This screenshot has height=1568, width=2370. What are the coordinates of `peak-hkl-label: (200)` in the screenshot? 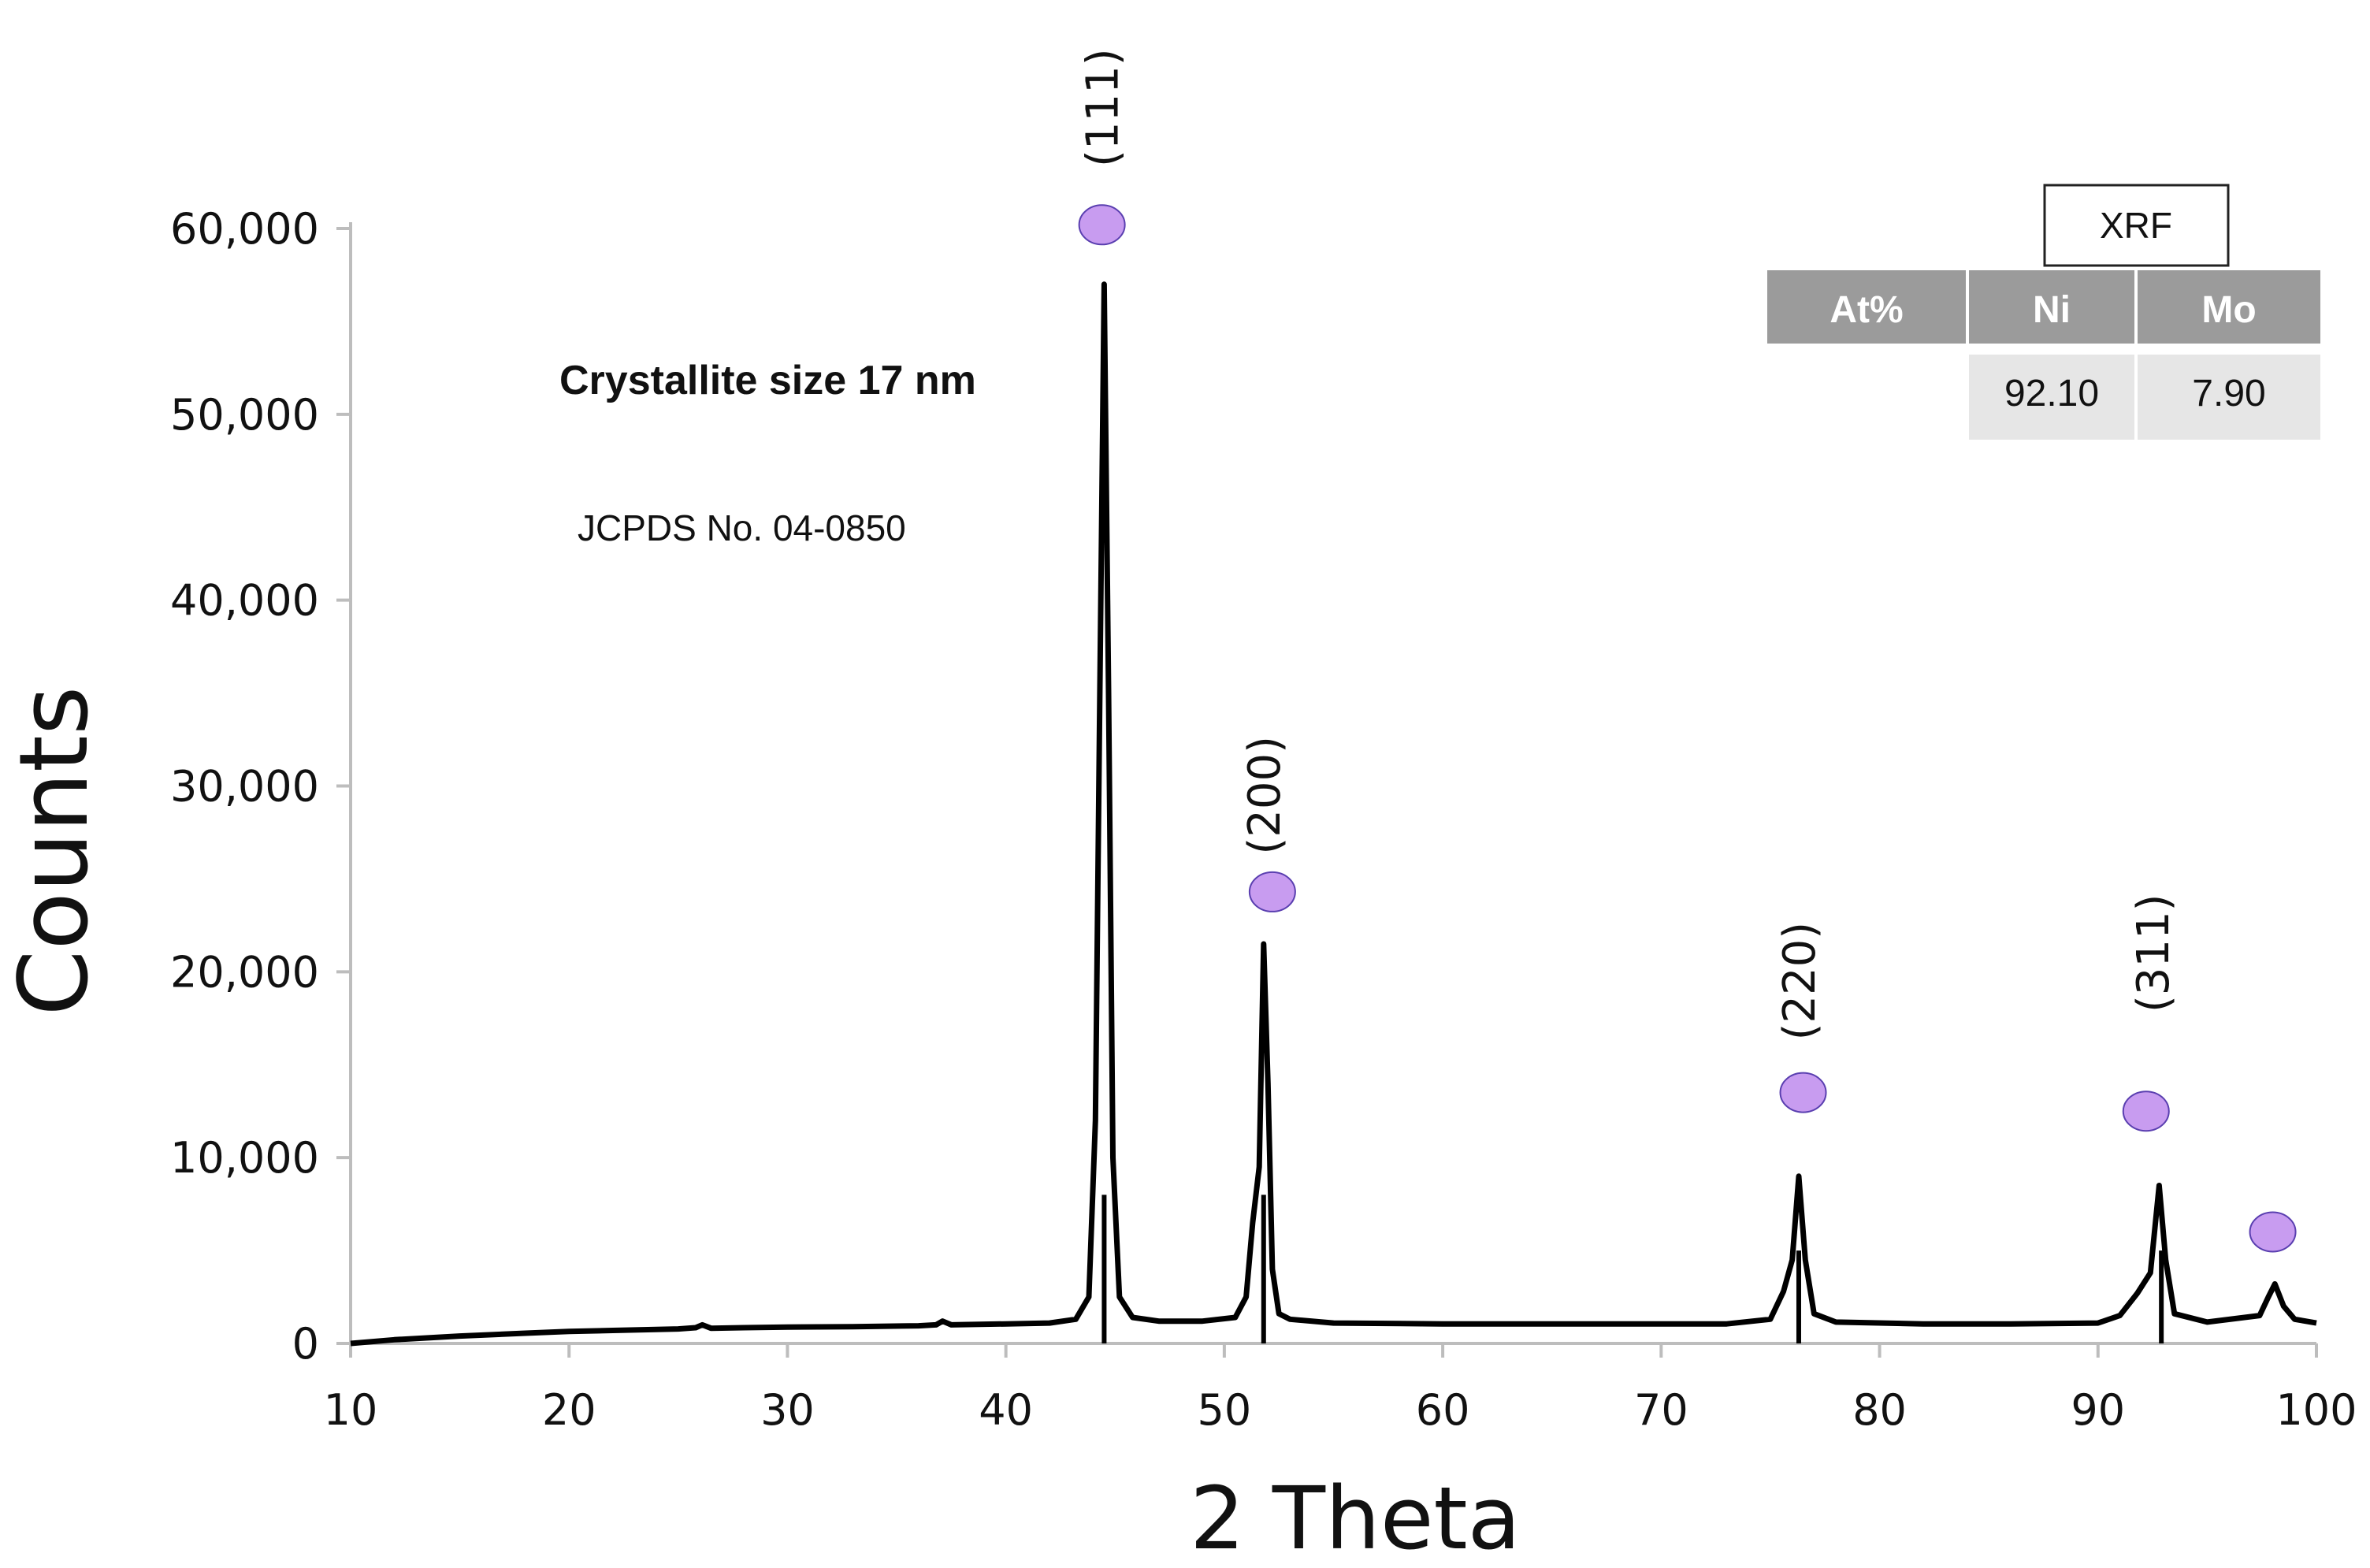 It's located at (1265, 795).